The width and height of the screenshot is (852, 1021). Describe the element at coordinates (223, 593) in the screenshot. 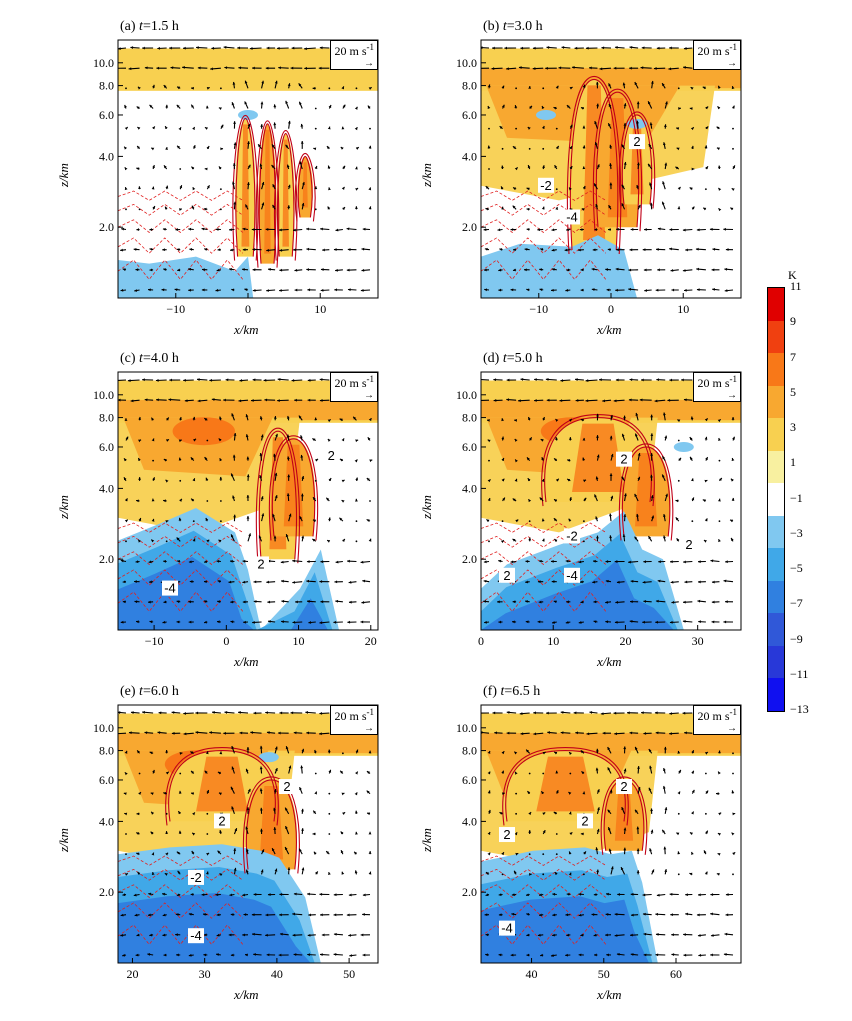

I see `cold-pool-deep` at that location.